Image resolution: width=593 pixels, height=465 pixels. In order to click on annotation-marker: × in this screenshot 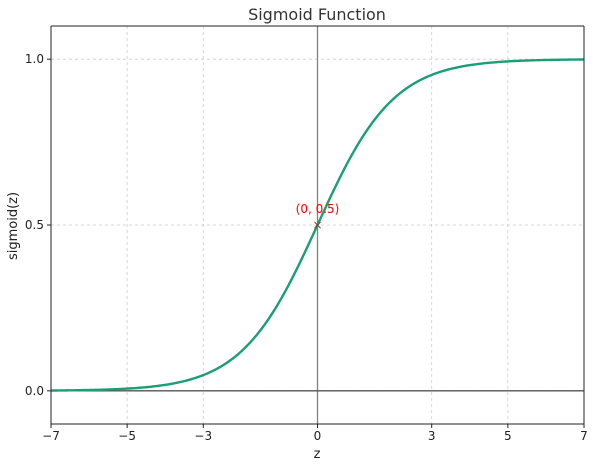, I will do `click(317, 225)`.